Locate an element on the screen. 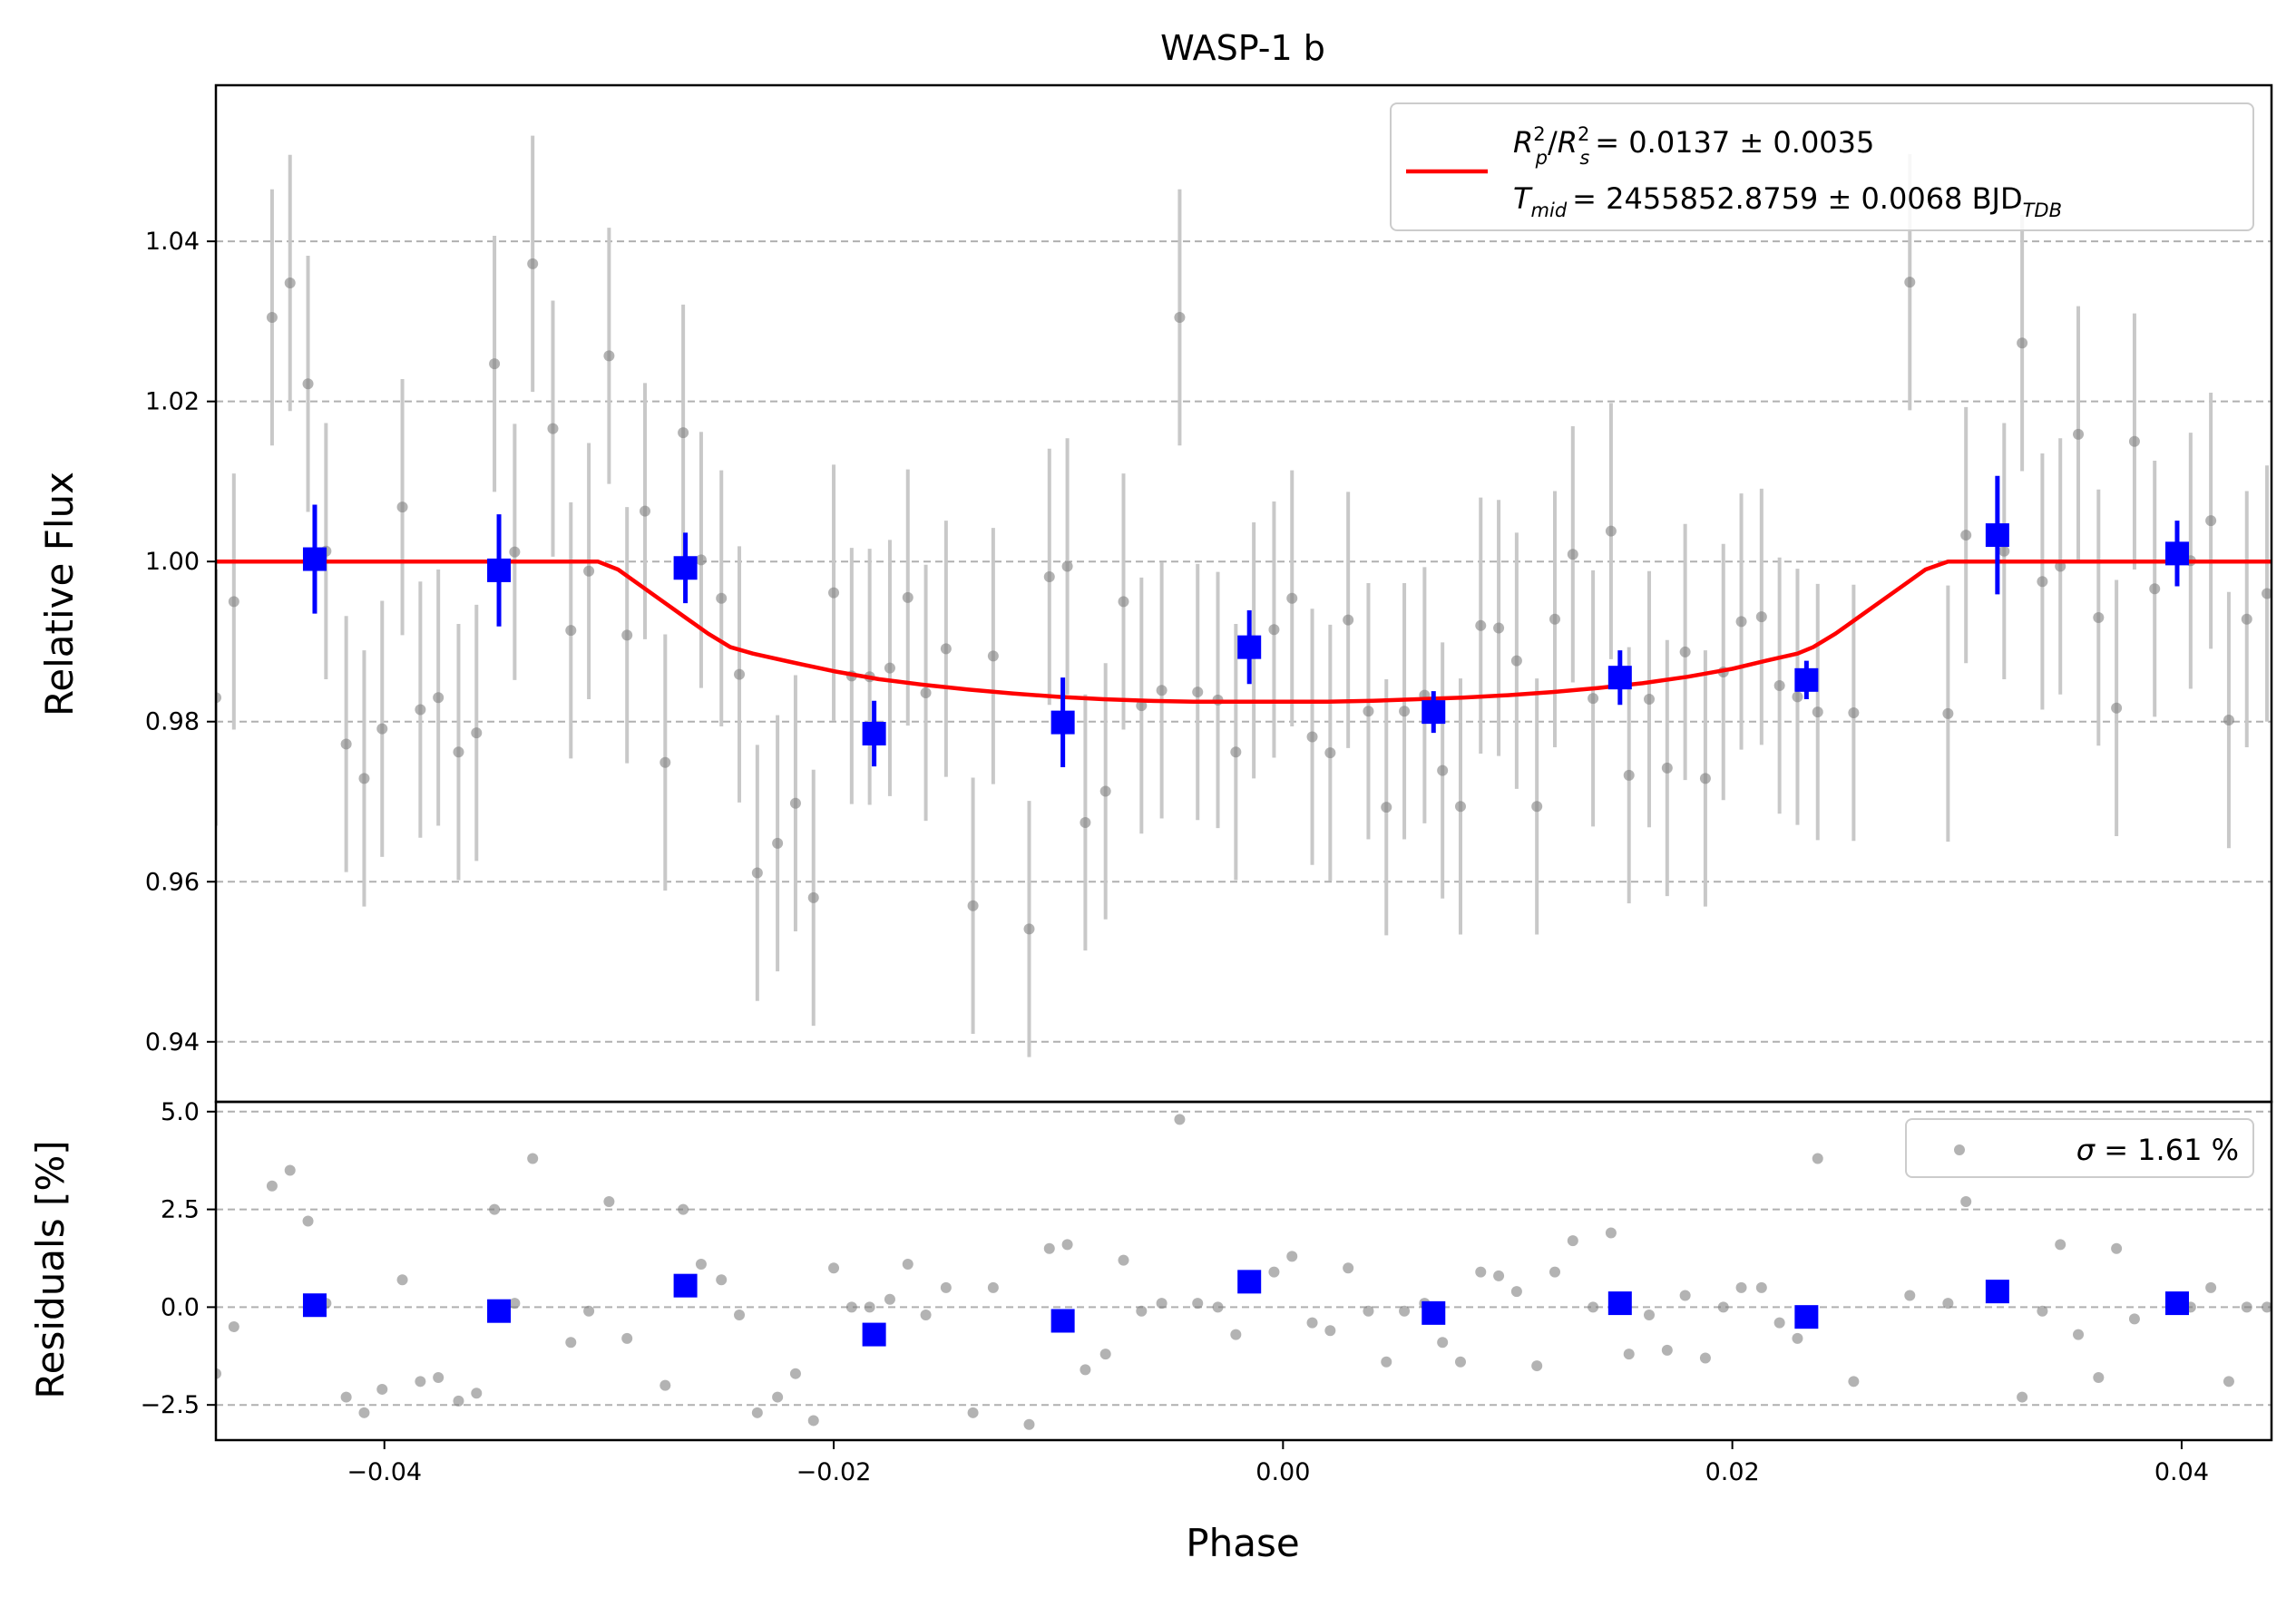  x-axis-label: Phase is located at coordinates (1243, 1543).